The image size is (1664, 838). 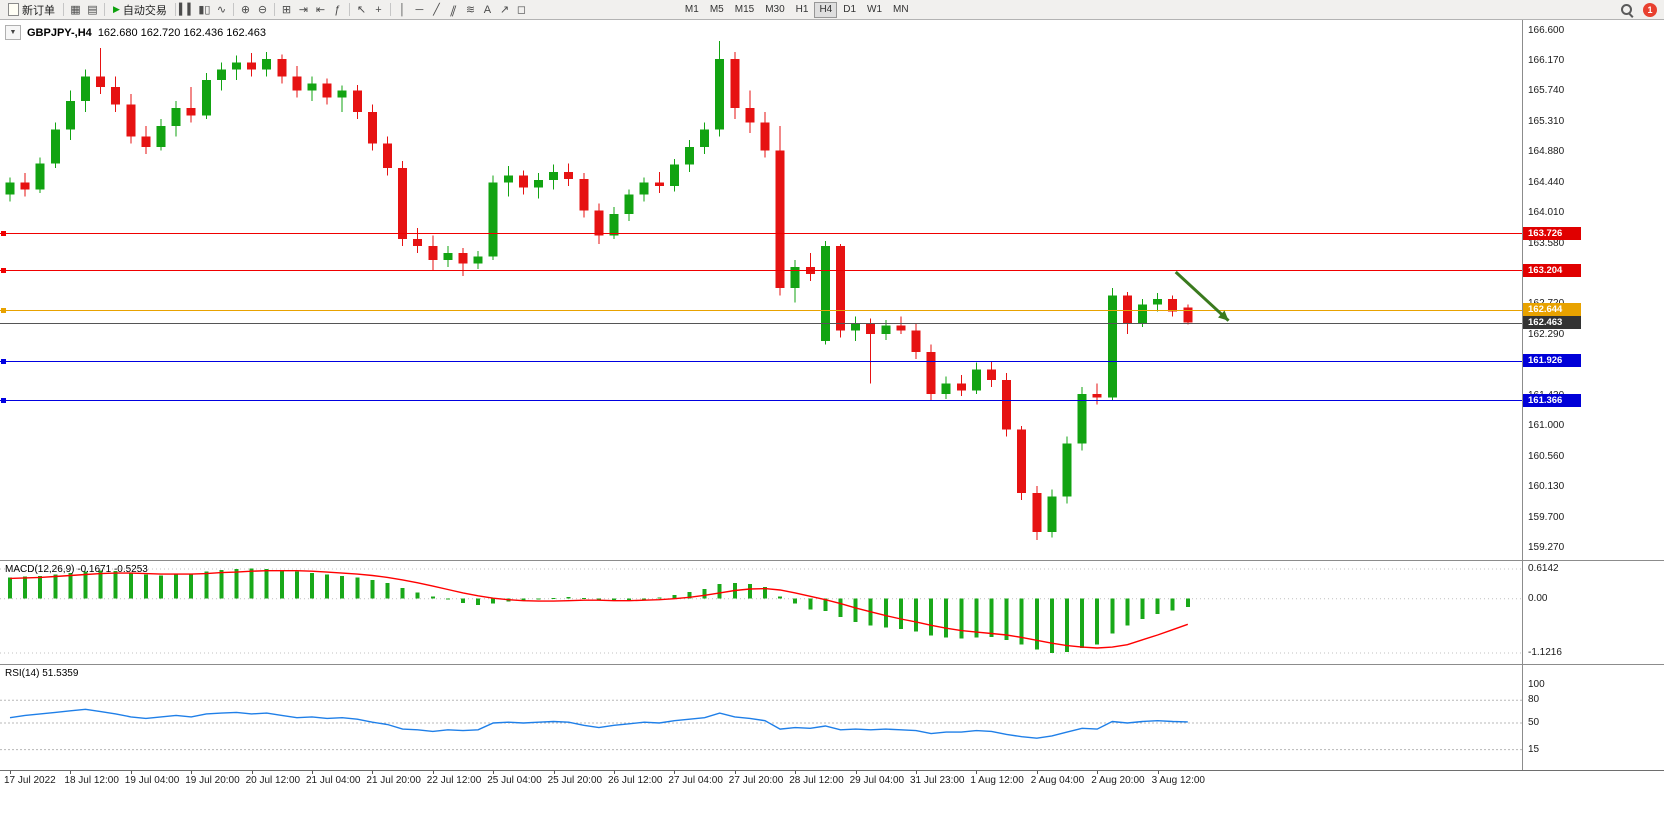 I want to click on axis-label: 166.600, so click(x=1546, y=30).